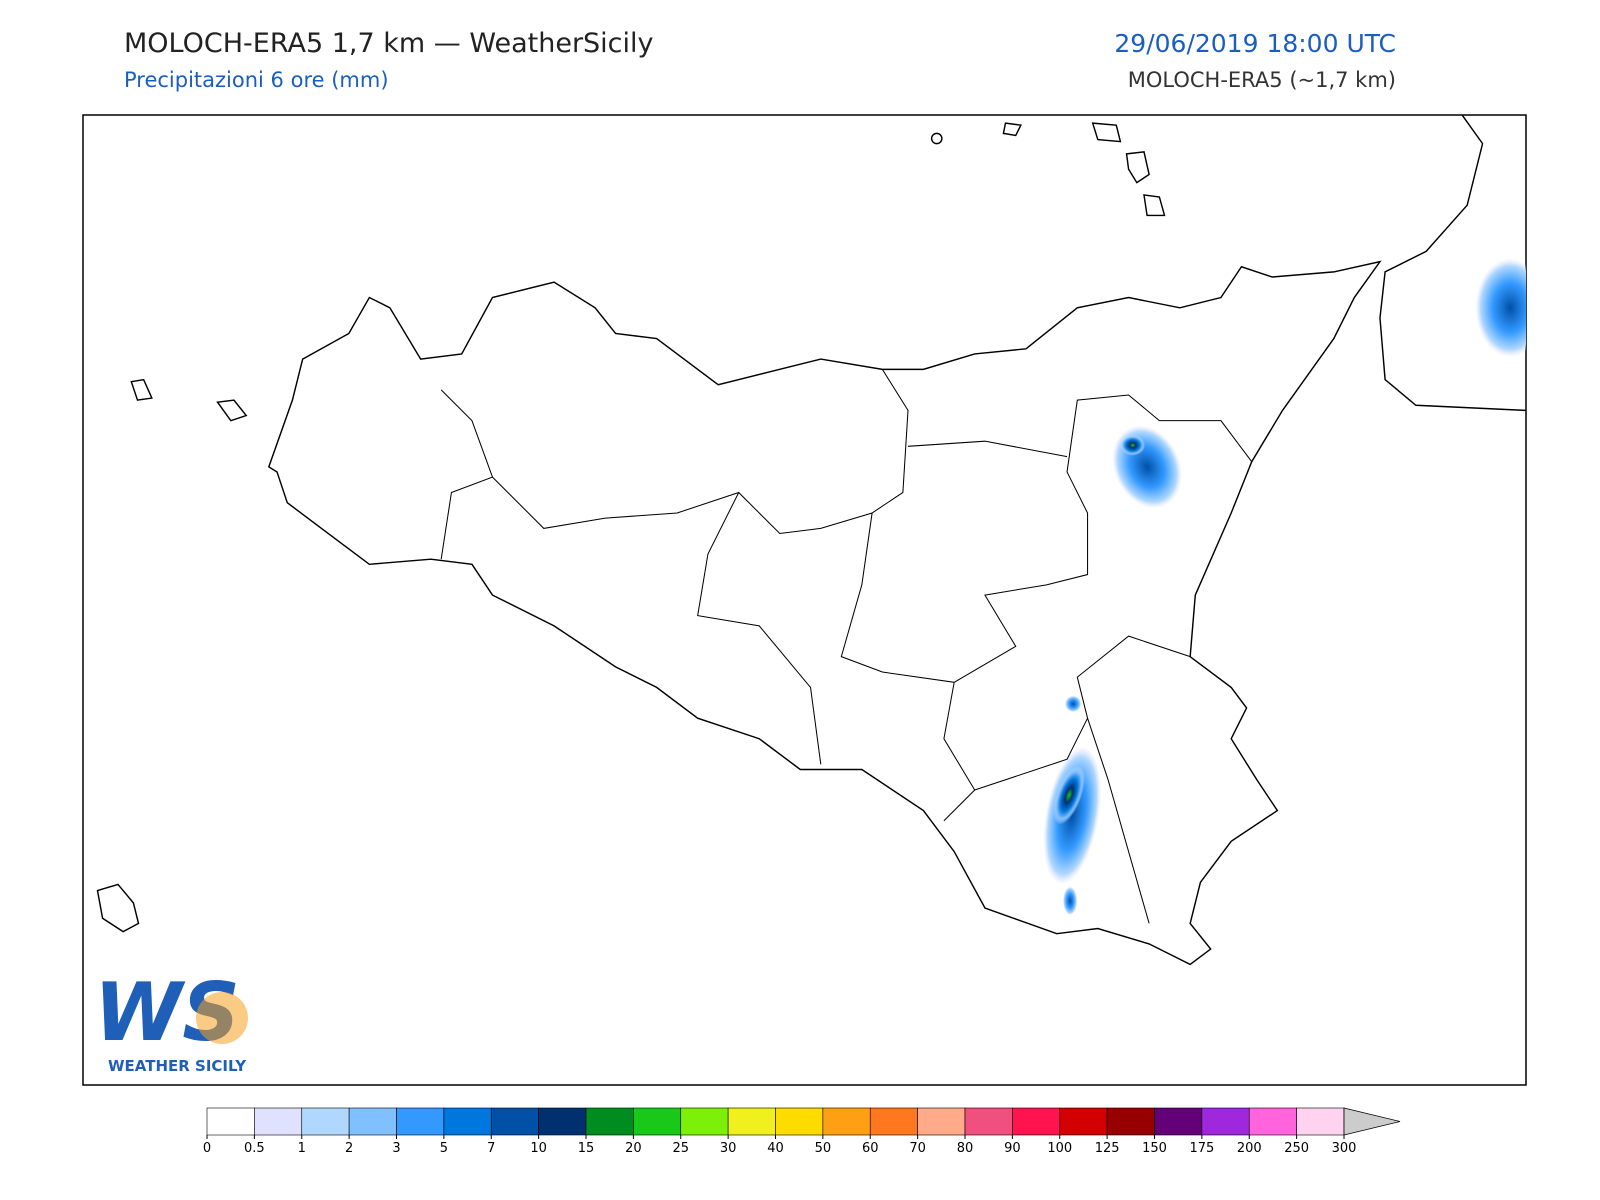 The height and width of the screenshot is (1200, 1600). Describe the element at coordinates (870, 1148) in the screenshot. I see `colorbar-label: 60` at that location.